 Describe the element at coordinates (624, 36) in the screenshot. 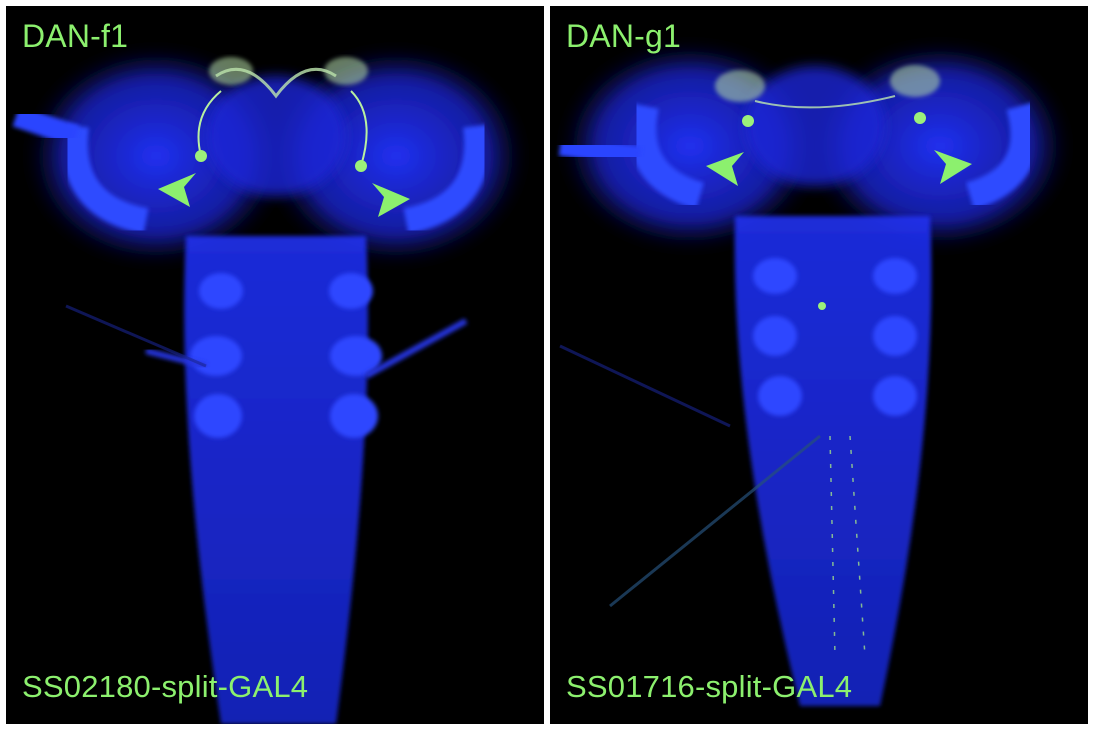

I see `panel-title: DAN-g1` at that location.